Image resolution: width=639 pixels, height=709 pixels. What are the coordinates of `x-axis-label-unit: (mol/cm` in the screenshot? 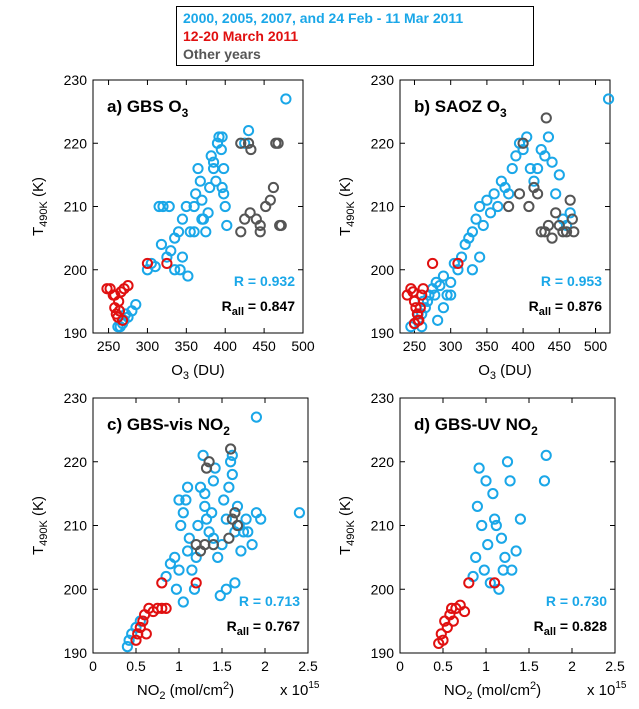 It's located at (195, 690).